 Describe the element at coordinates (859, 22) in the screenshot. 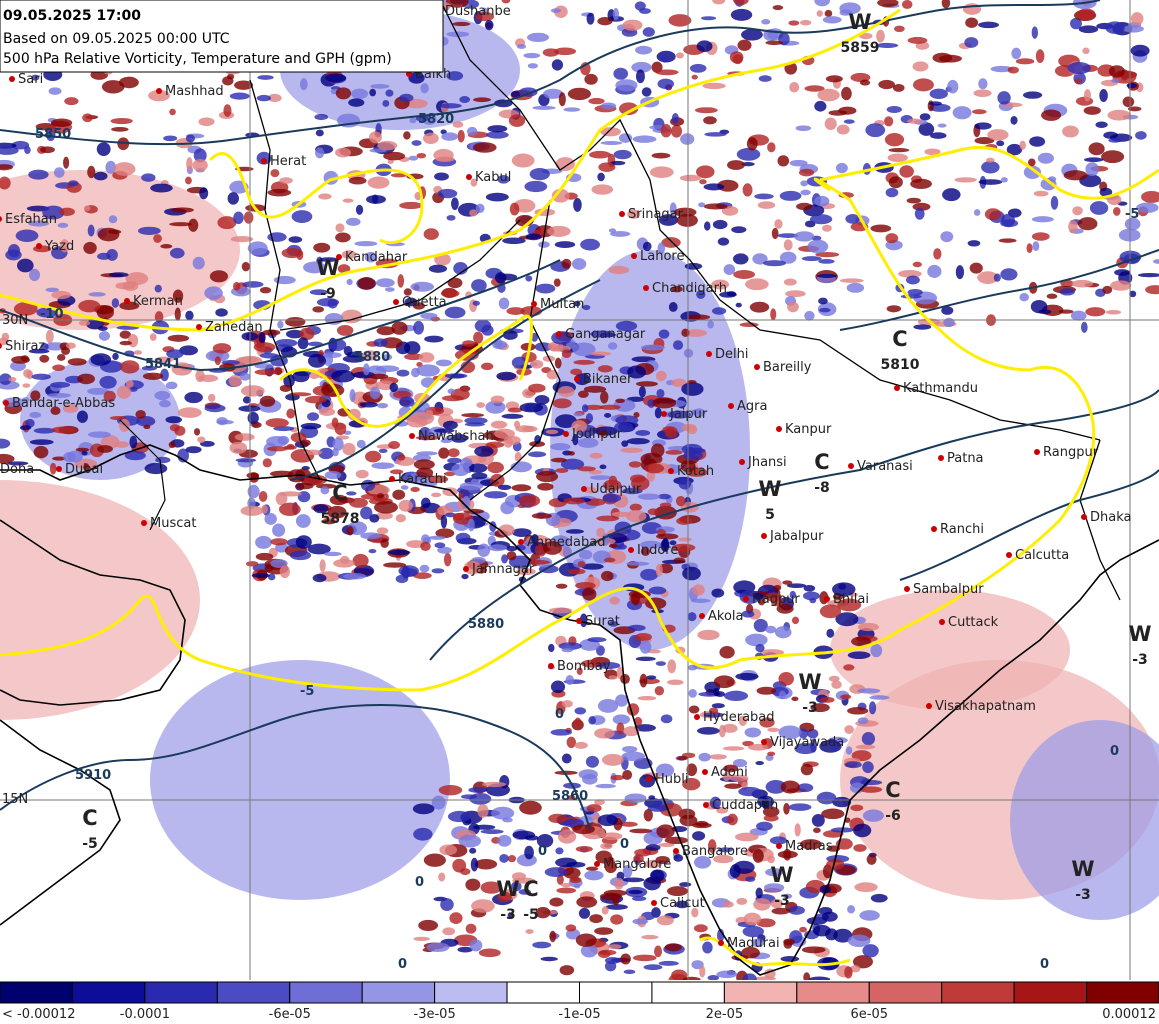

I see `marker-letter: W` at that location.